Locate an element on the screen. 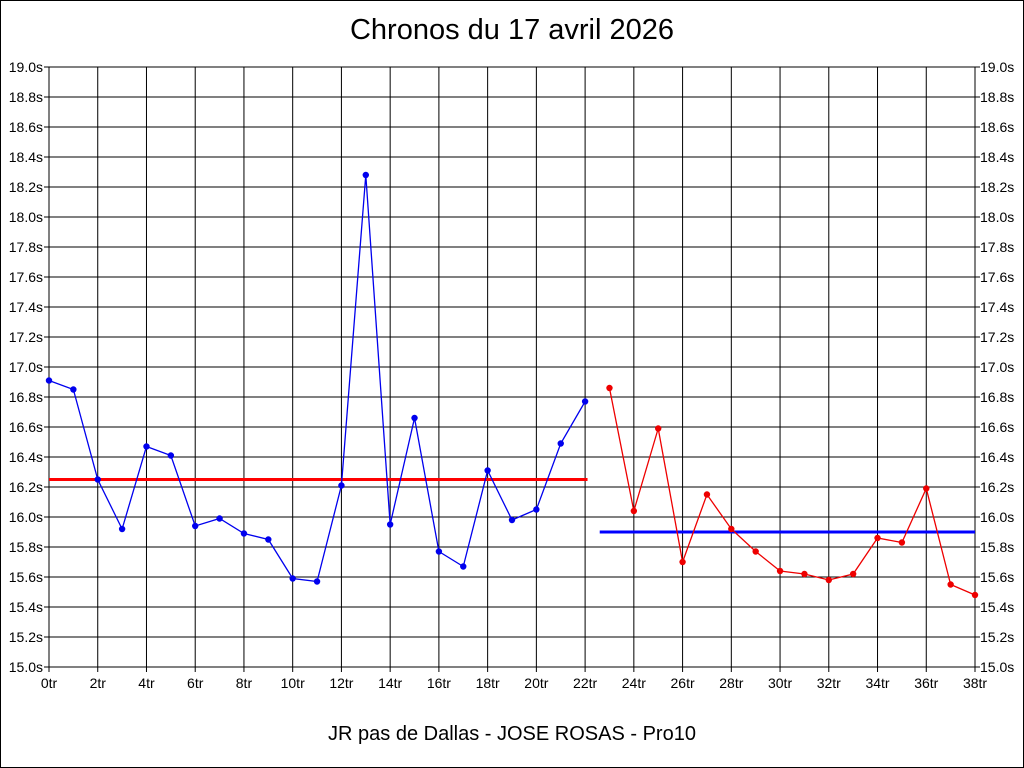 The image size is (1024, 768). y-tick-label-right: 18.2s is located at coordinates (997, 187).